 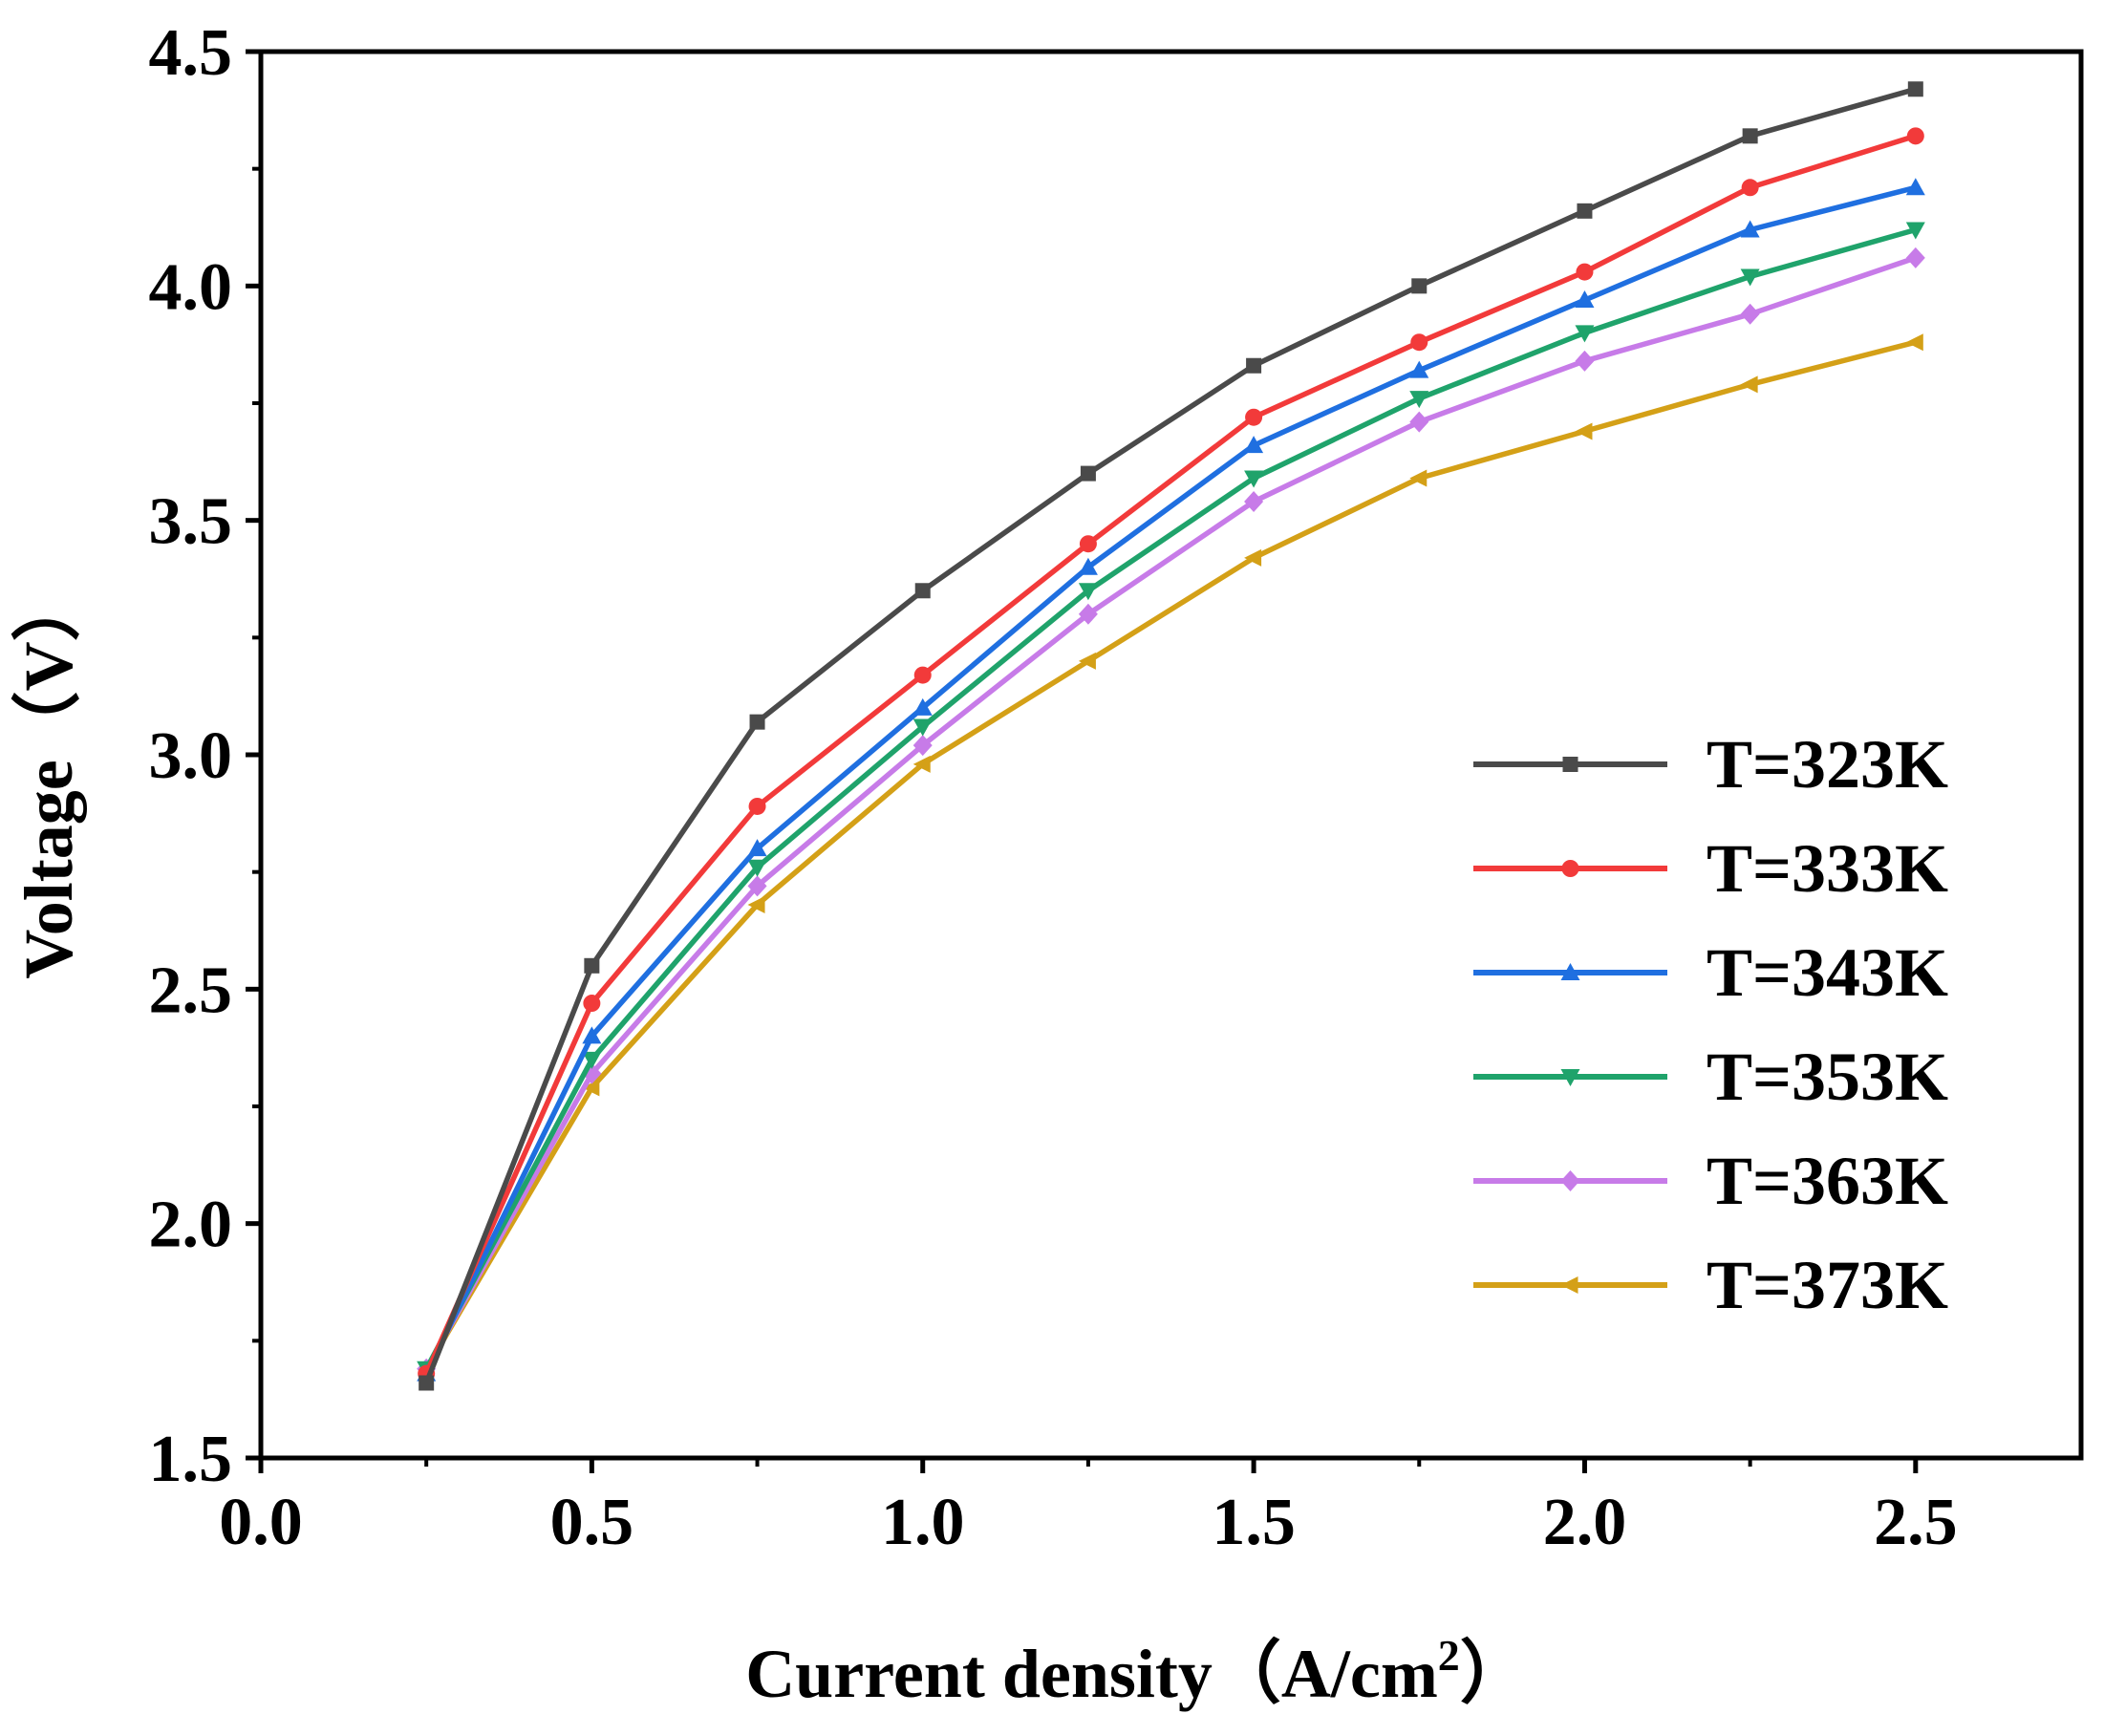 What do you see at coordinates (49, 775) in the screenshot?
I see `y-axis-title: Voltage（V）` at bounding box center [49, 775].